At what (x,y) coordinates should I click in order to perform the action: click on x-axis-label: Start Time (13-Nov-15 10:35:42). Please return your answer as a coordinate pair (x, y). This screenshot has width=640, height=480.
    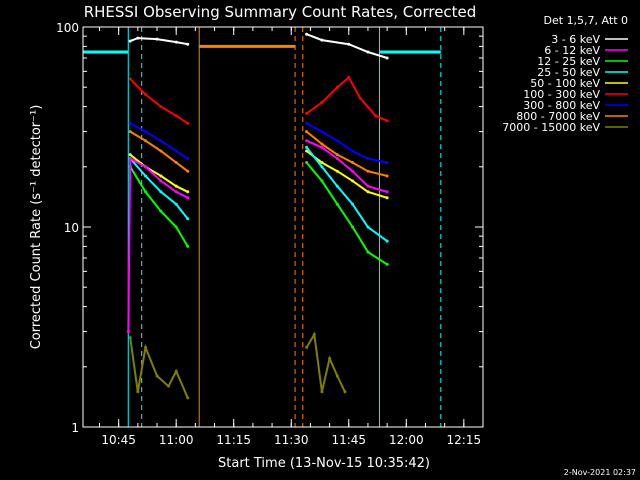
    Looking at the image, I should click on (324, 463).